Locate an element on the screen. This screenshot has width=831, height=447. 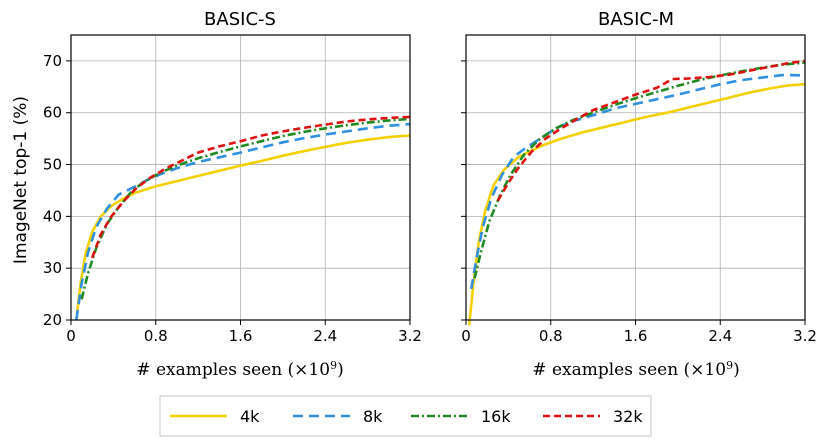
y-tick-label: 60 is located at coordinates (52, 113).